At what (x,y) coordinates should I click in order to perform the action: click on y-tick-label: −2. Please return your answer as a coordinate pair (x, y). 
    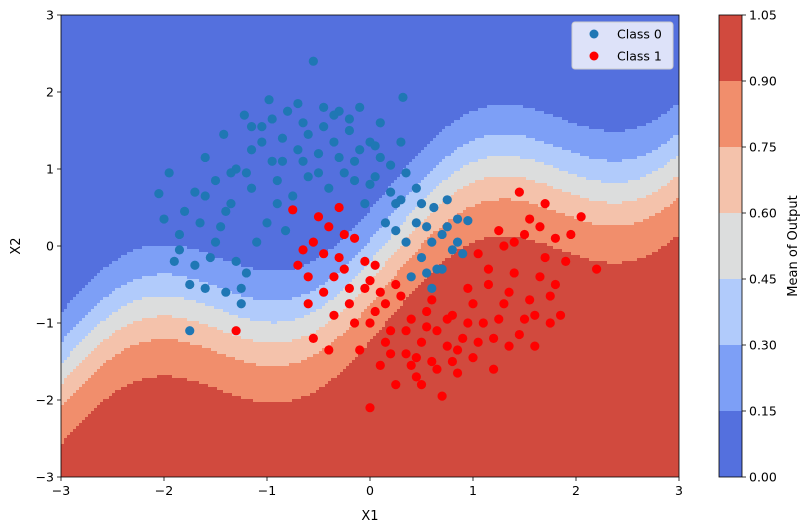
    Looking at the image, I should click on (45, 400).